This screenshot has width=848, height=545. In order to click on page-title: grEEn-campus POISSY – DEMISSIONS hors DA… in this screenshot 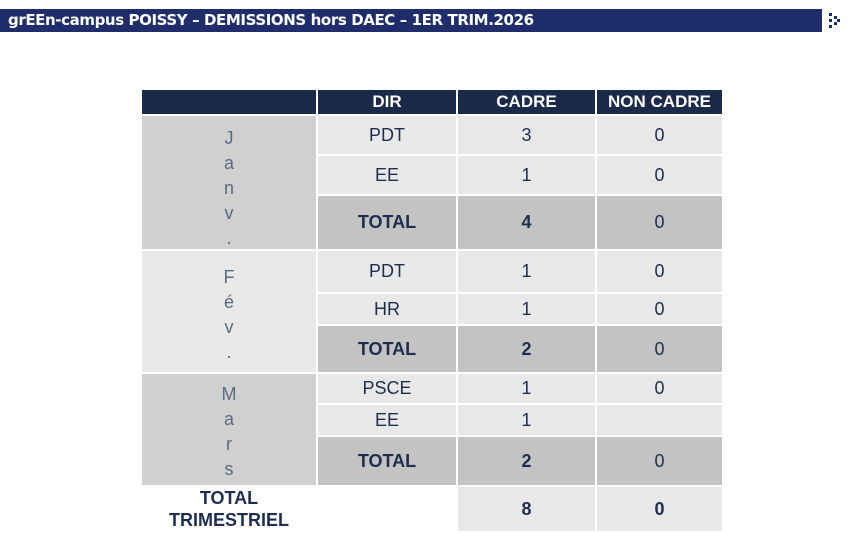, I will do `click(411, 20)`.